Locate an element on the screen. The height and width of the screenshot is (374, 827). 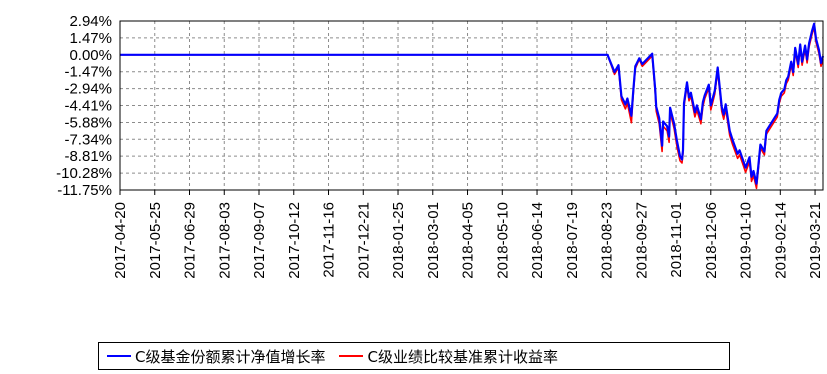
y-tick-label: -10.28% is located at coordinates (84, 173).